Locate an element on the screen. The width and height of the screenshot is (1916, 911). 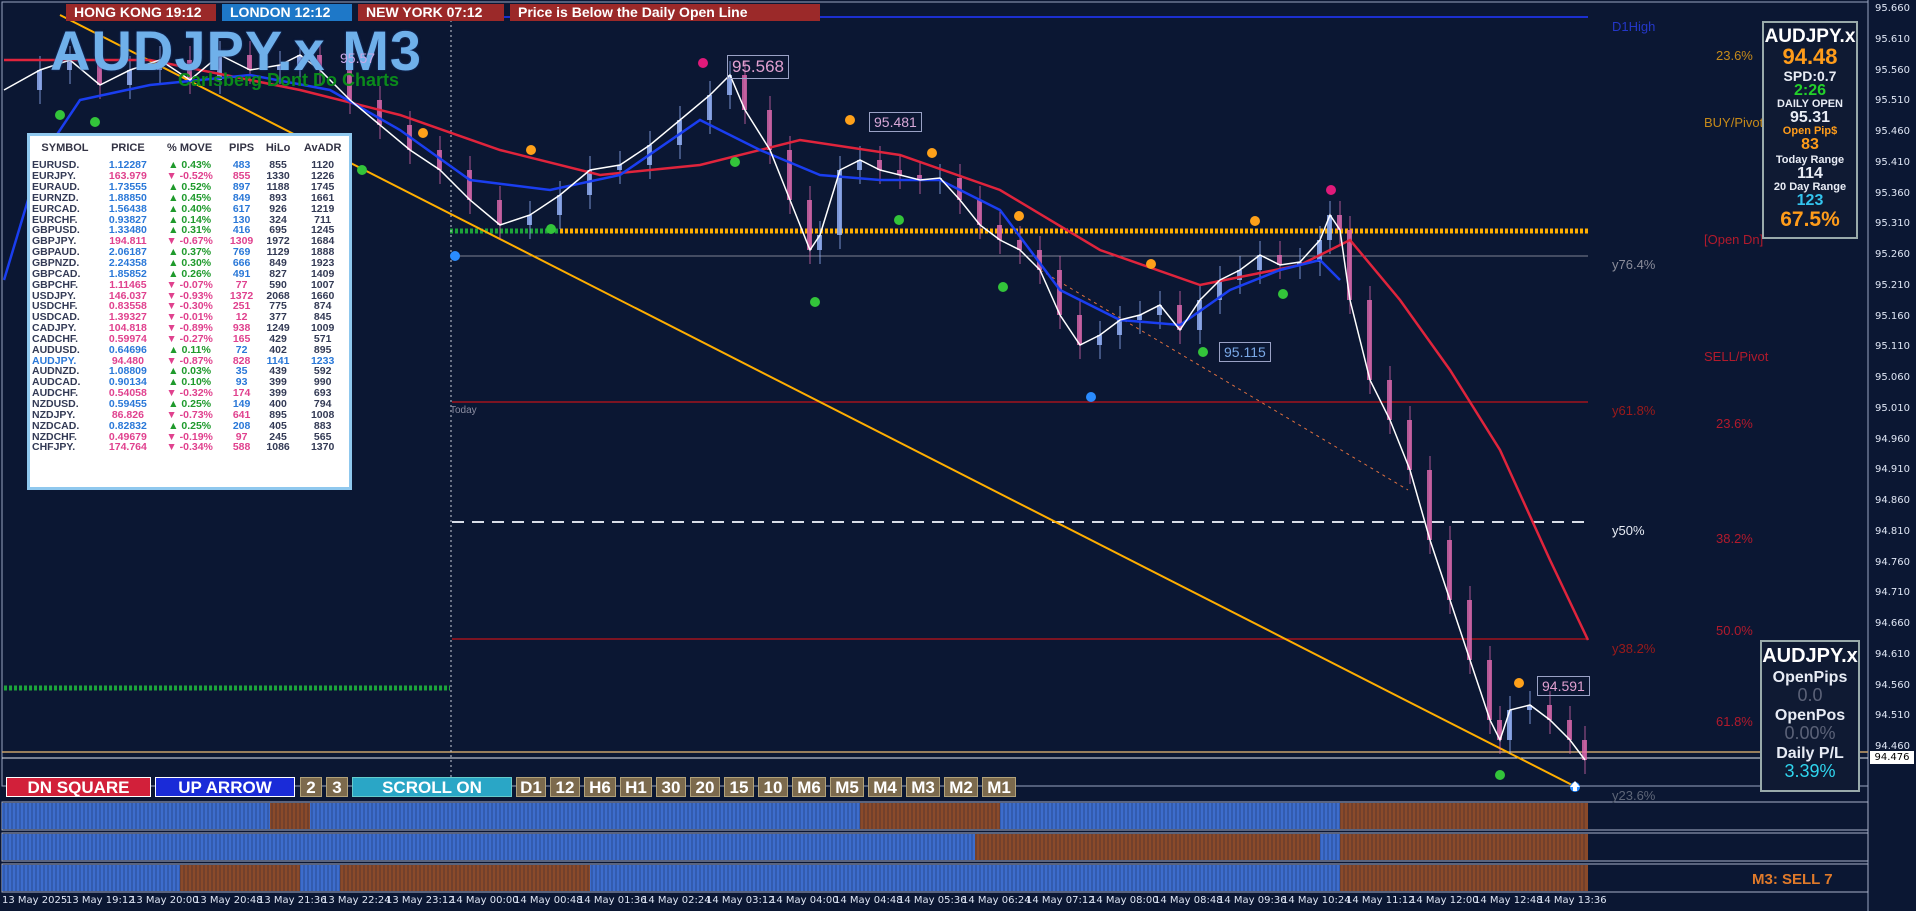
watchlist-move-cell: ▼ -0.27% is located at coordinates (189, 339).